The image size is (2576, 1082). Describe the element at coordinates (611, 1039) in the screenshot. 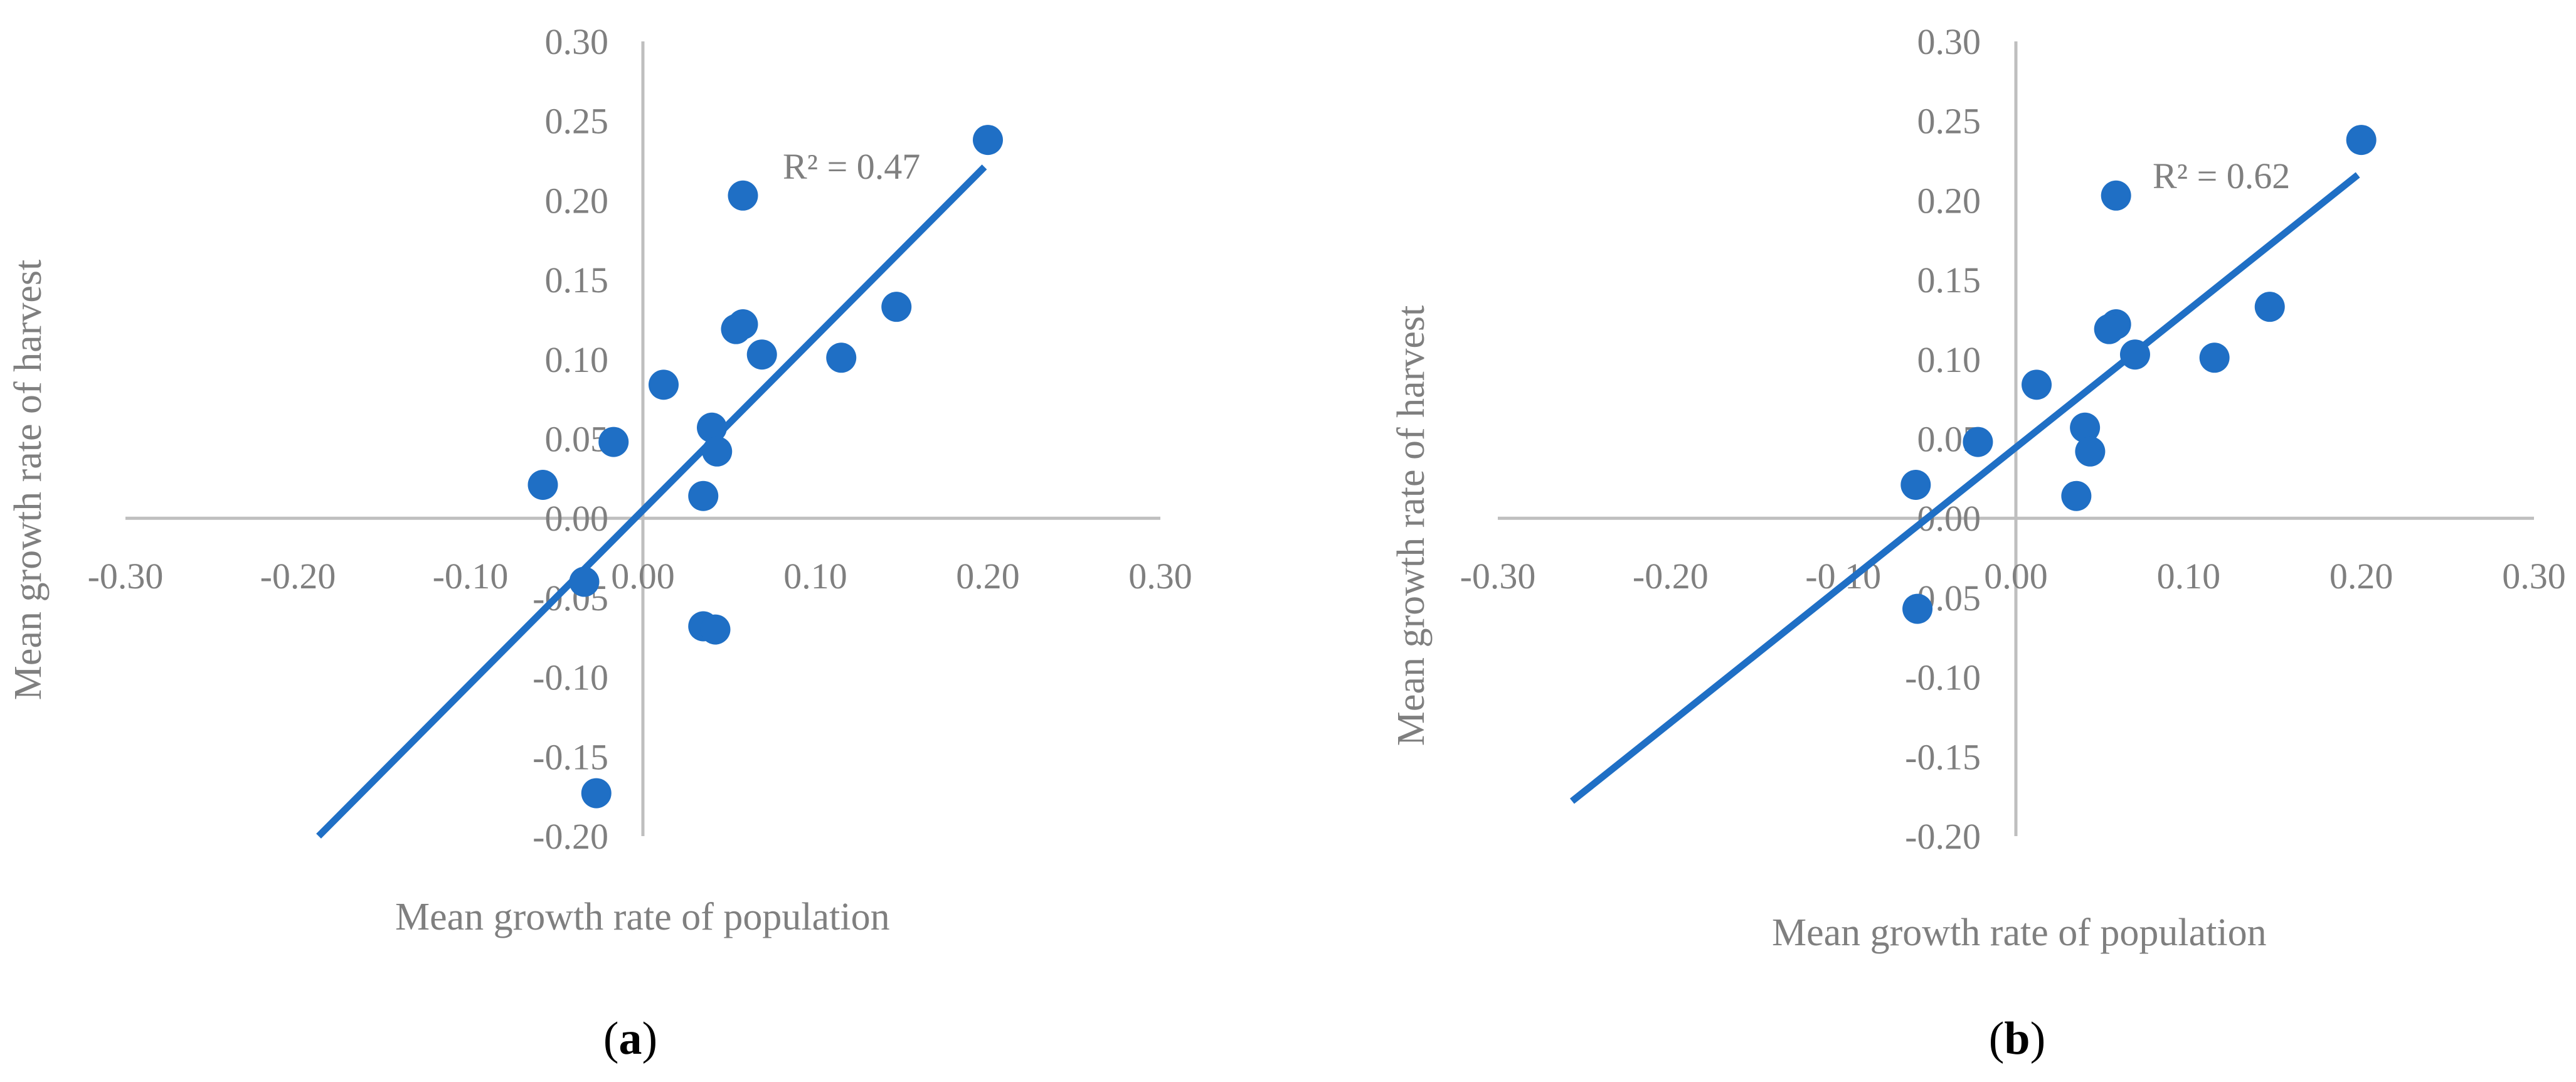

I see `caption-open-paren-a: (` at that location.